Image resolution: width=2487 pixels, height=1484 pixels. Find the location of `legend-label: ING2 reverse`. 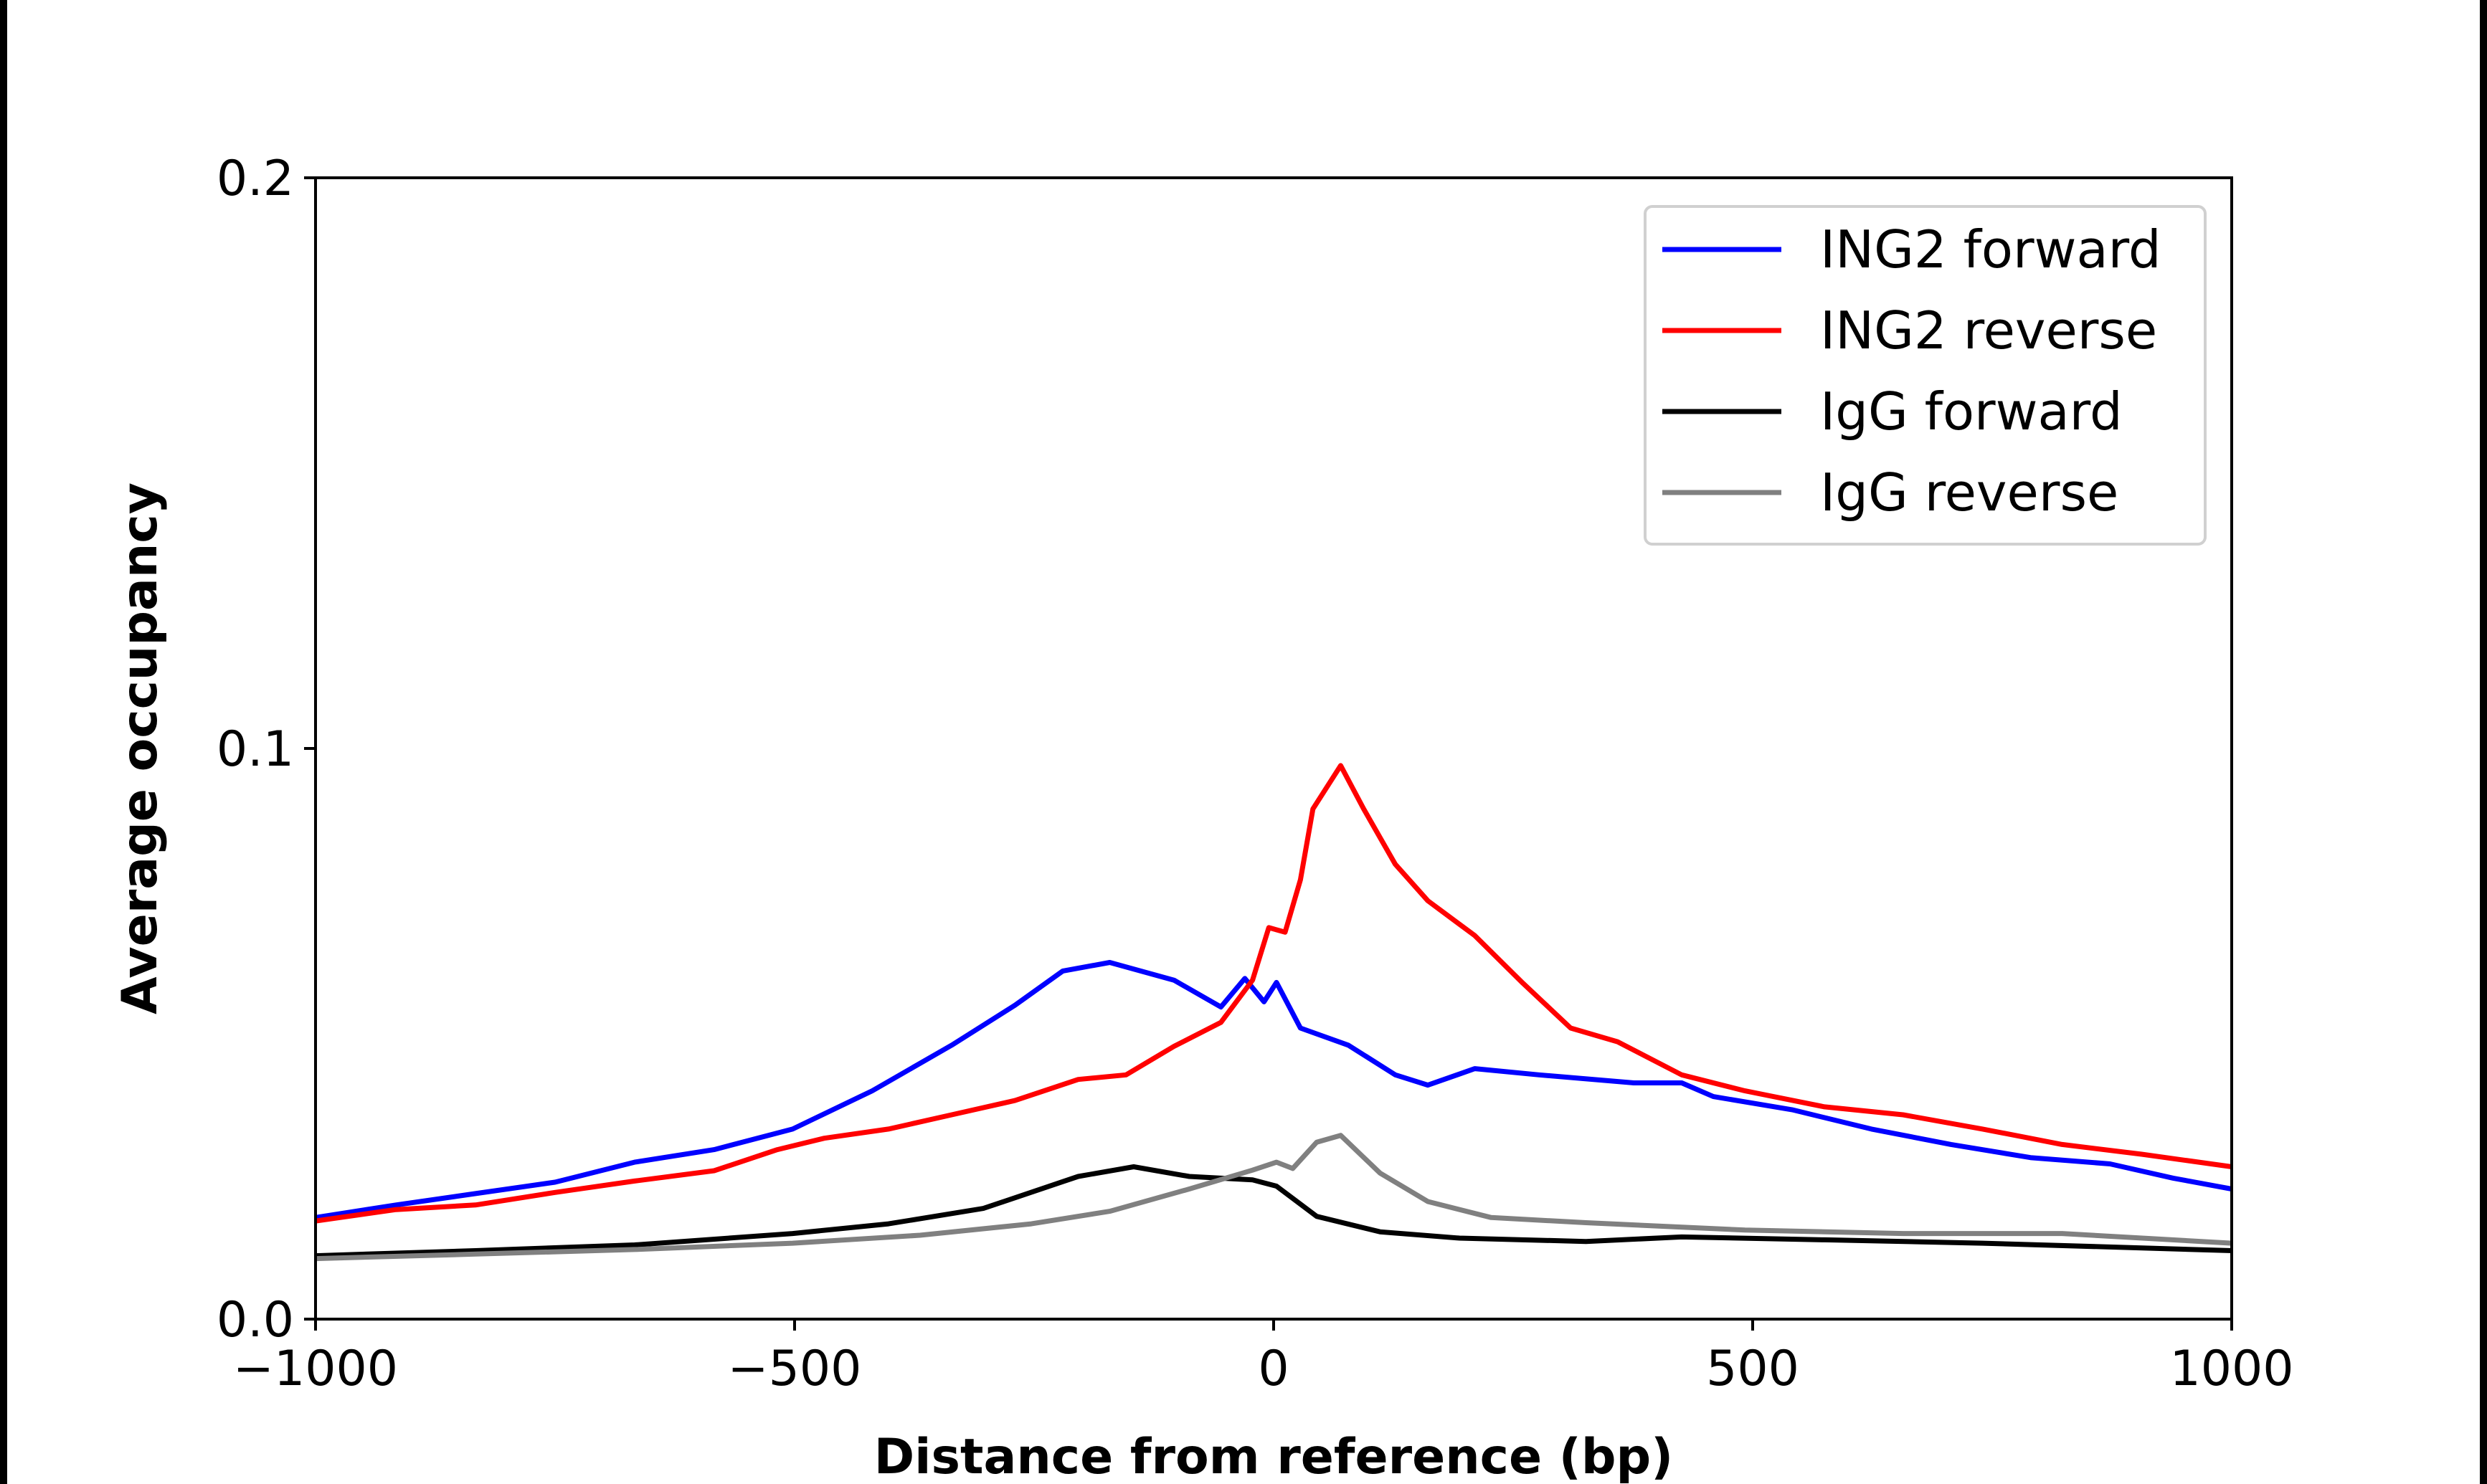

legend-label: ING2 reverse is located at coordinates (1989, 331).